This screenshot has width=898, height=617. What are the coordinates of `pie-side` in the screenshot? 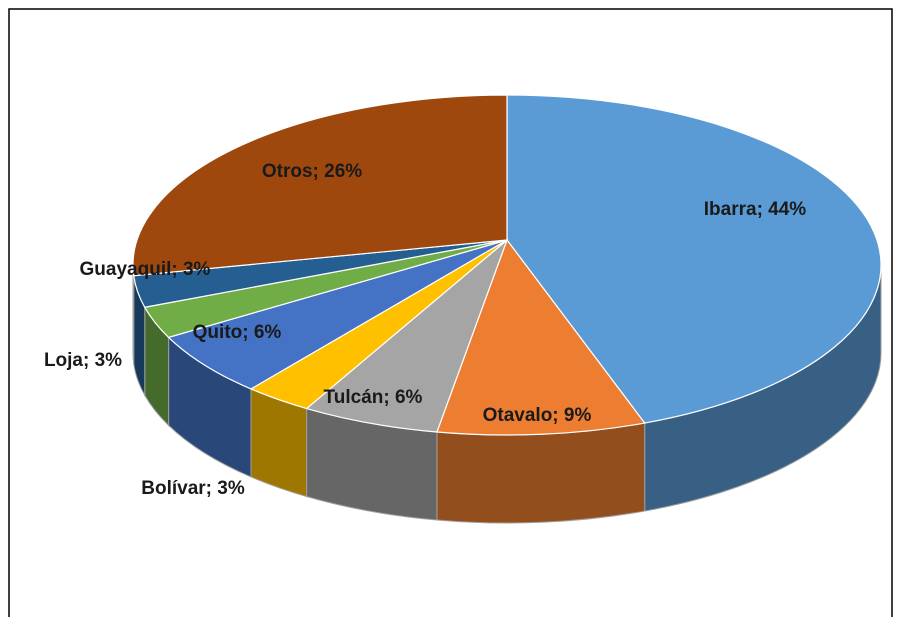 It's located at (541, 473).